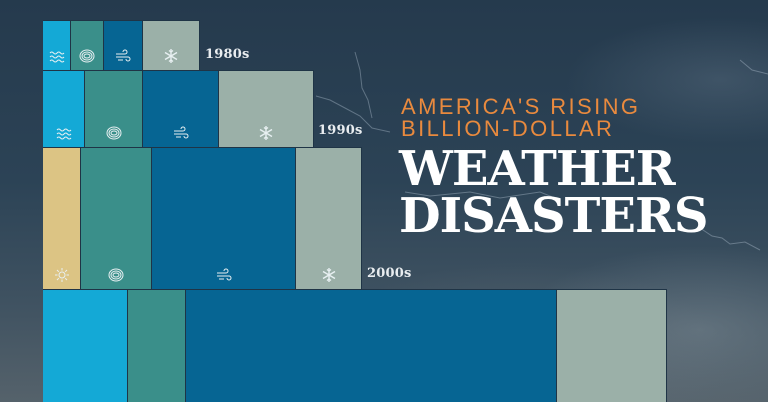 The image size is (768, 402). Describe the element at coordinates (340, 130) in the screenshot. I see `decade-label-1990s: 1990s` at that location.